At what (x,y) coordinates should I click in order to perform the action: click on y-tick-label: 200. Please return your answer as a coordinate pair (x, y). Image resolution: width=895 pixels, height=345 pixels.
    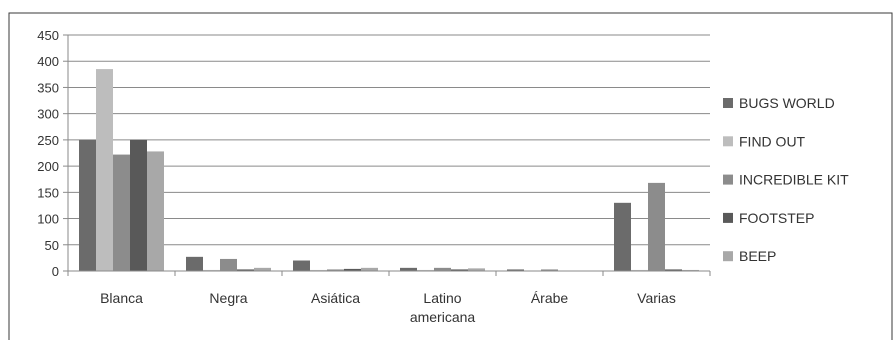
    Looking at the image, I should click on (48, 166).